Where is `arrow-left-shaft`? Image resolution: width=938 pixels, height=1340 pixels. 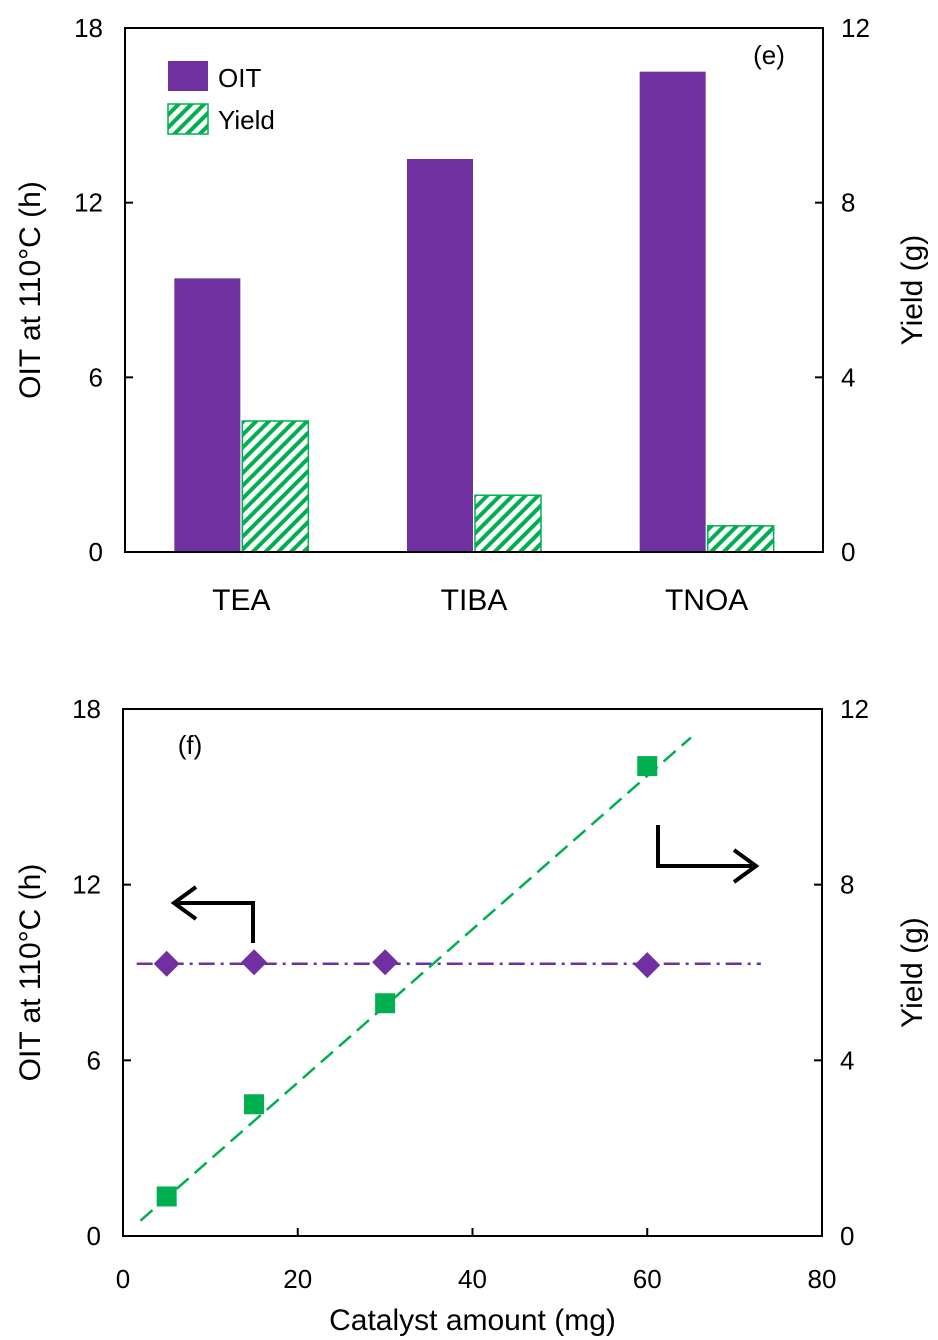 arrow-left-shaft is located at coordinates (216, 922).